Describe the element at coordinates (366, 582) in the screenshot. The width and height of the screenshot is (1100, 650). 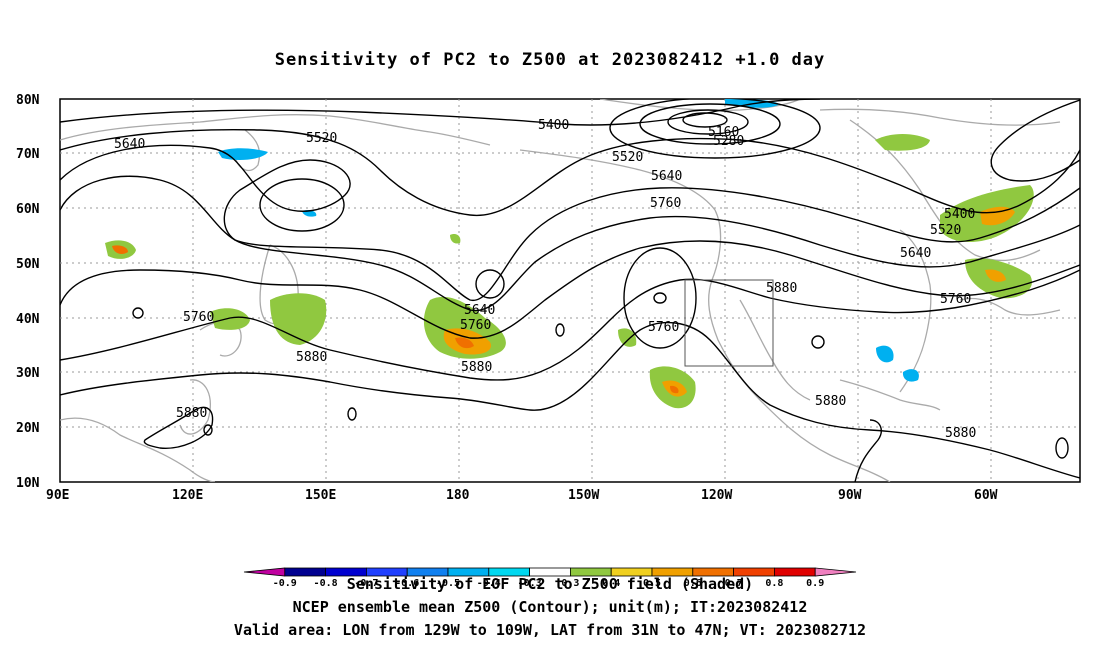
I see `colorbar-tick-label: -0.7` at that location.